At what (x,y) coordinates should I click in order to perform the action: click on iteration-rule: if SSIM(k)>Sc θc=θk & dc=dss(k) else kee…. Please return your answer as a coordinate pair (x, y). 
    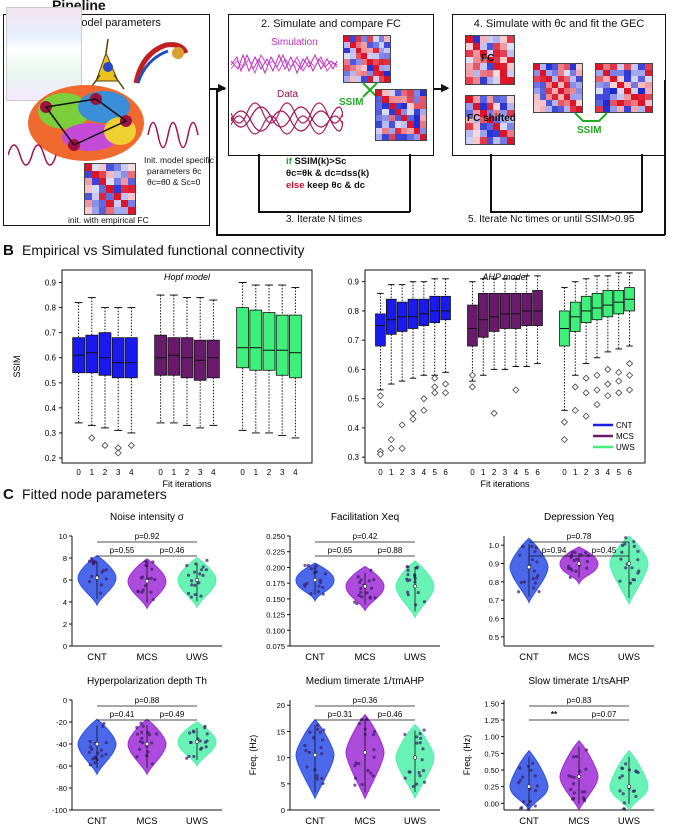
    Looking at the image, I should click on (356, 174).